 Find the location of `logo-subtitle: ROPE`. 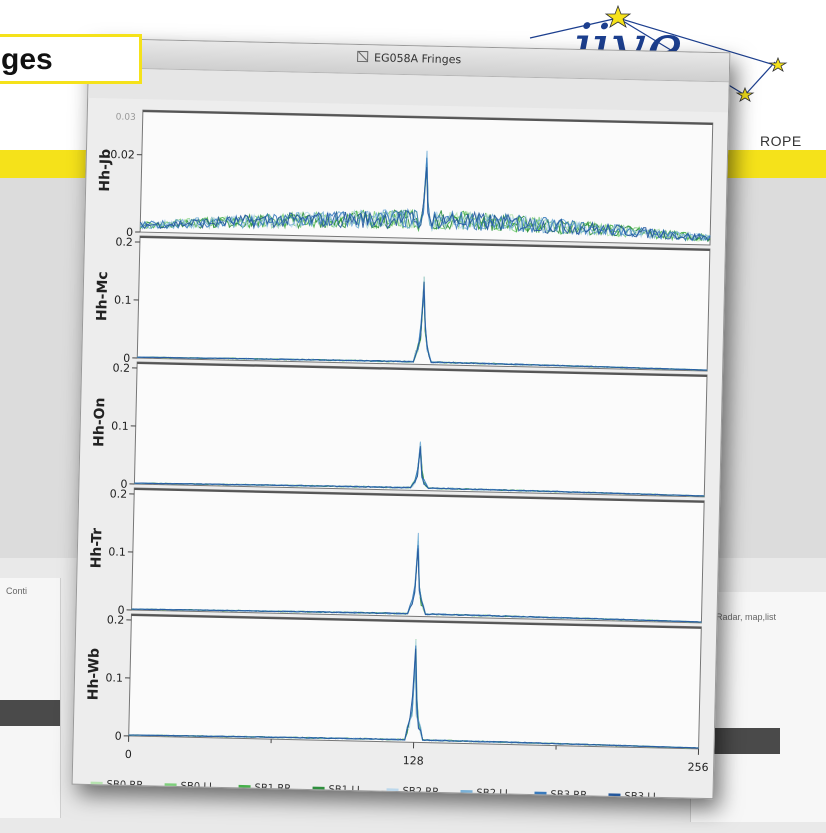

logo-subtitle: ROPE is located at coordinates (781, 141).